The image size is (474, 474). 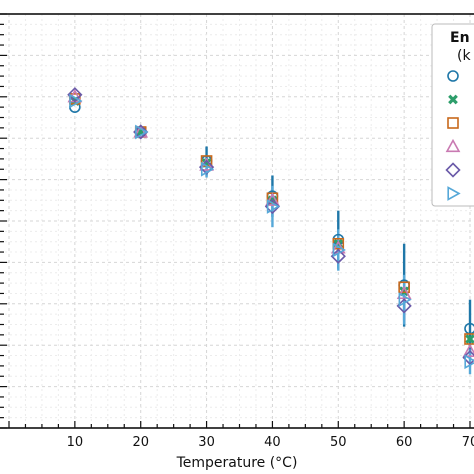 I want to click on legend: En (k, so click(x=452, y=115).